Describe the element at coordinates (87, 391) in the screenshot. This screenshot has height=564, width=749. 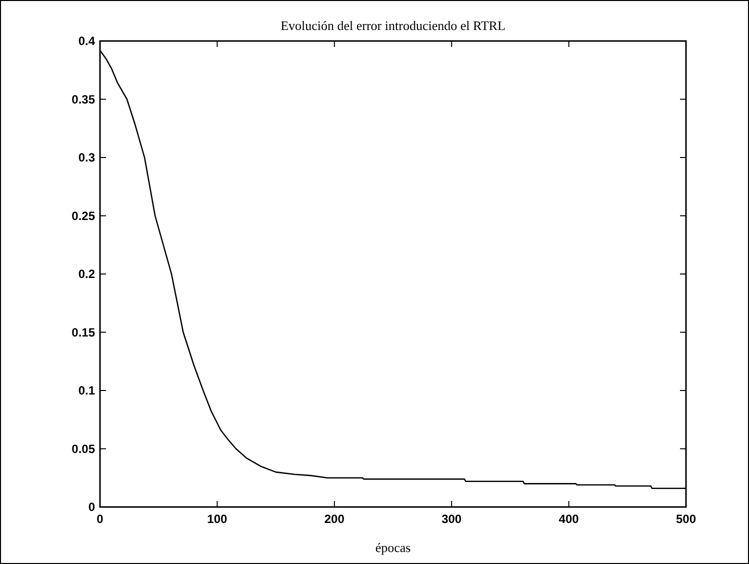
I see `y-tick-label: 0.1` at that location.